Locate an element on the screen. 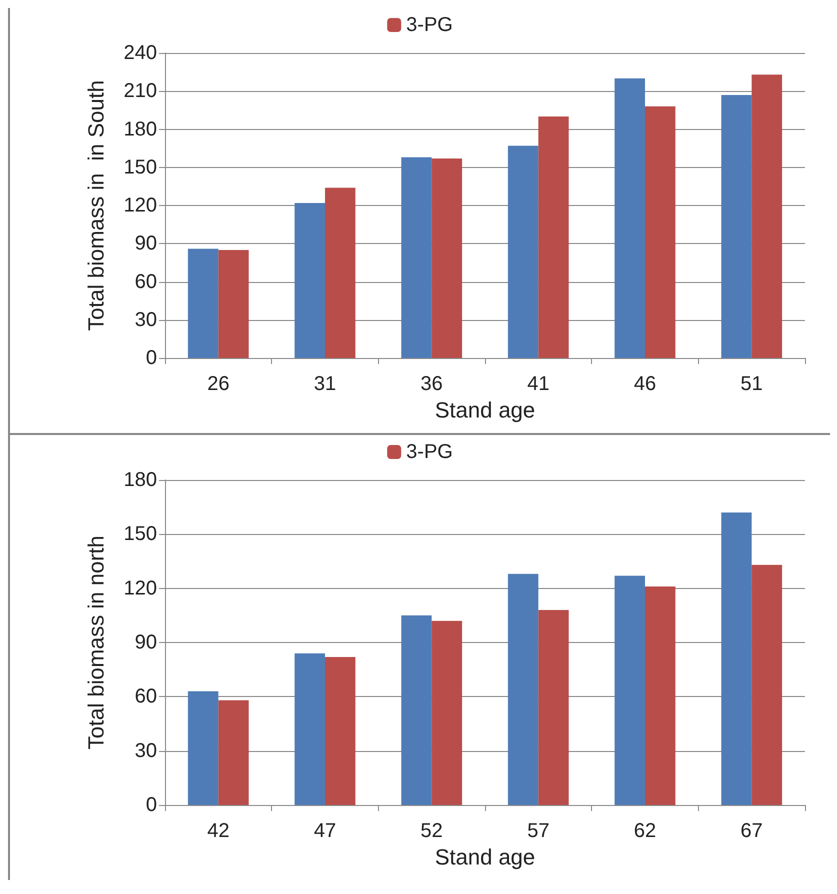  x-tick-label: 62 is located at coordinates (645, 831).